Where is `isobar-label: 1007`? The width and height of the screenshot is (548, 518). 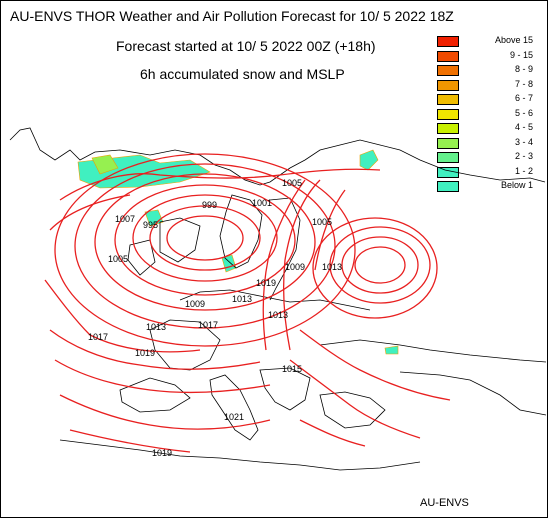 isobar-label: 1007 is located at coordinates (125, 219).